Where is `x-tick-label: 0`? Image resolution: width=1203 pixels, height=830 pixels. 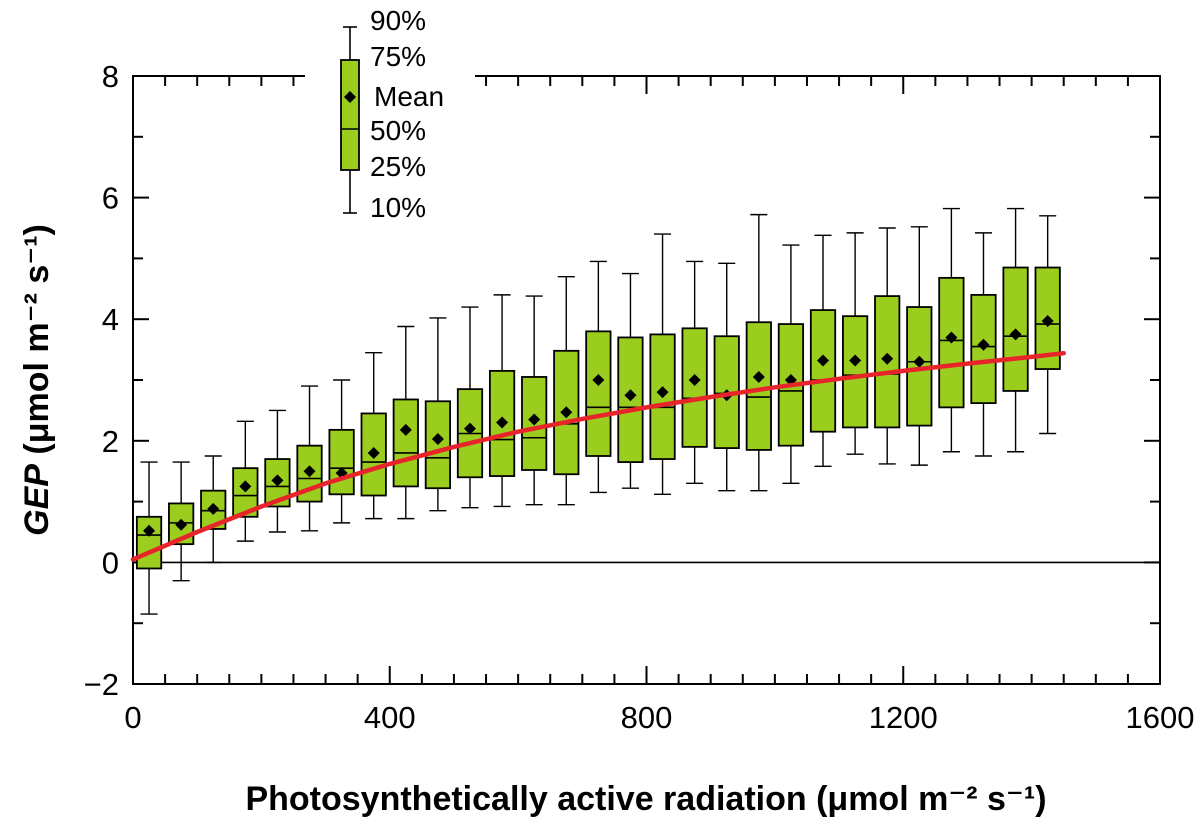
x-tick-label: 0 is located at coordinates (132, 717).